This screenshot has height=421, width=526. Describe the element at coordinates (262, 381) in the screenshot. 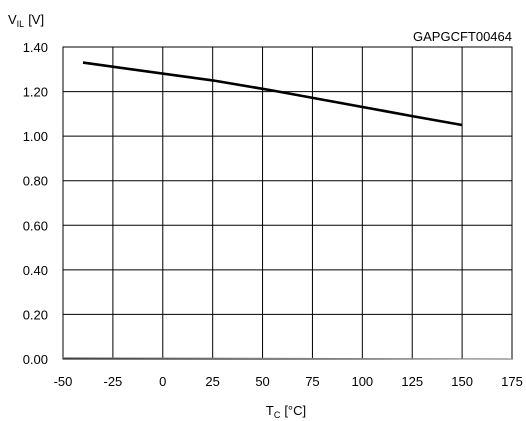

I see `x-tick-label: 50` at that location.